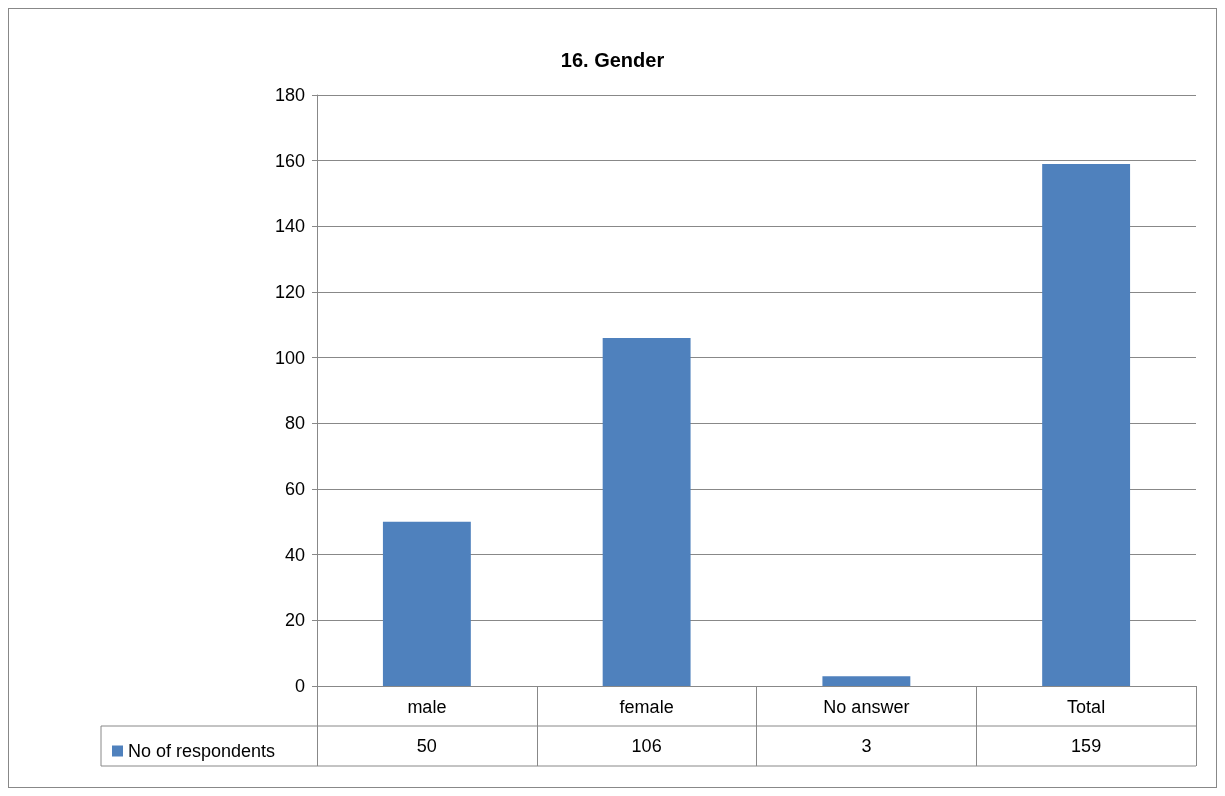 The image size is (1225, 796). What do you see at coordinates (1086, 707) in the screenshot?
I see `x-tick-label: Total` at bounding box center [1086, 707].